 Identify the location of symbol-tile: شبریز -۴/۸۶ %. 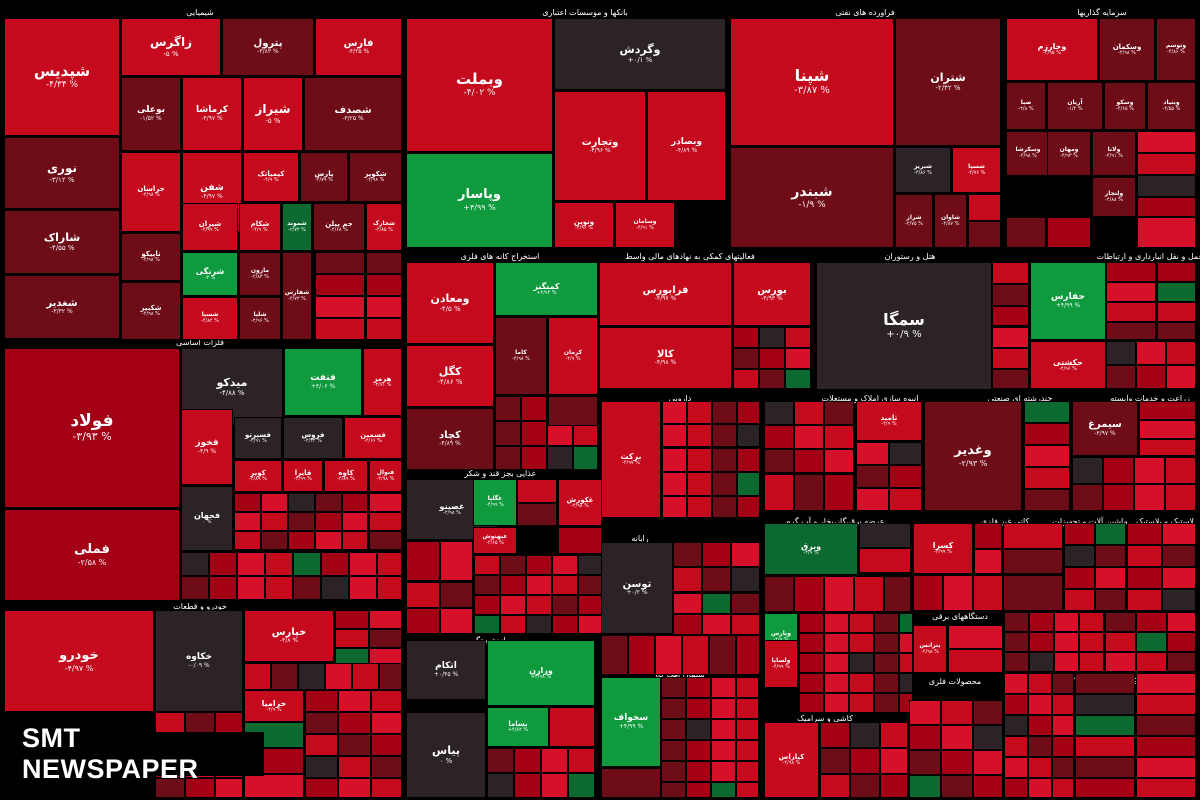
(923, 170).